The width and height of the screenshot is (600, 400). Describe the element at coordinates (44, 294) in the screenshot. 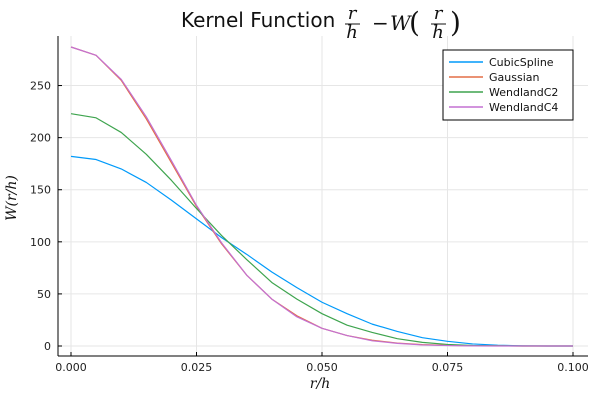

I see `y-tick-label-1: 50` at that location.